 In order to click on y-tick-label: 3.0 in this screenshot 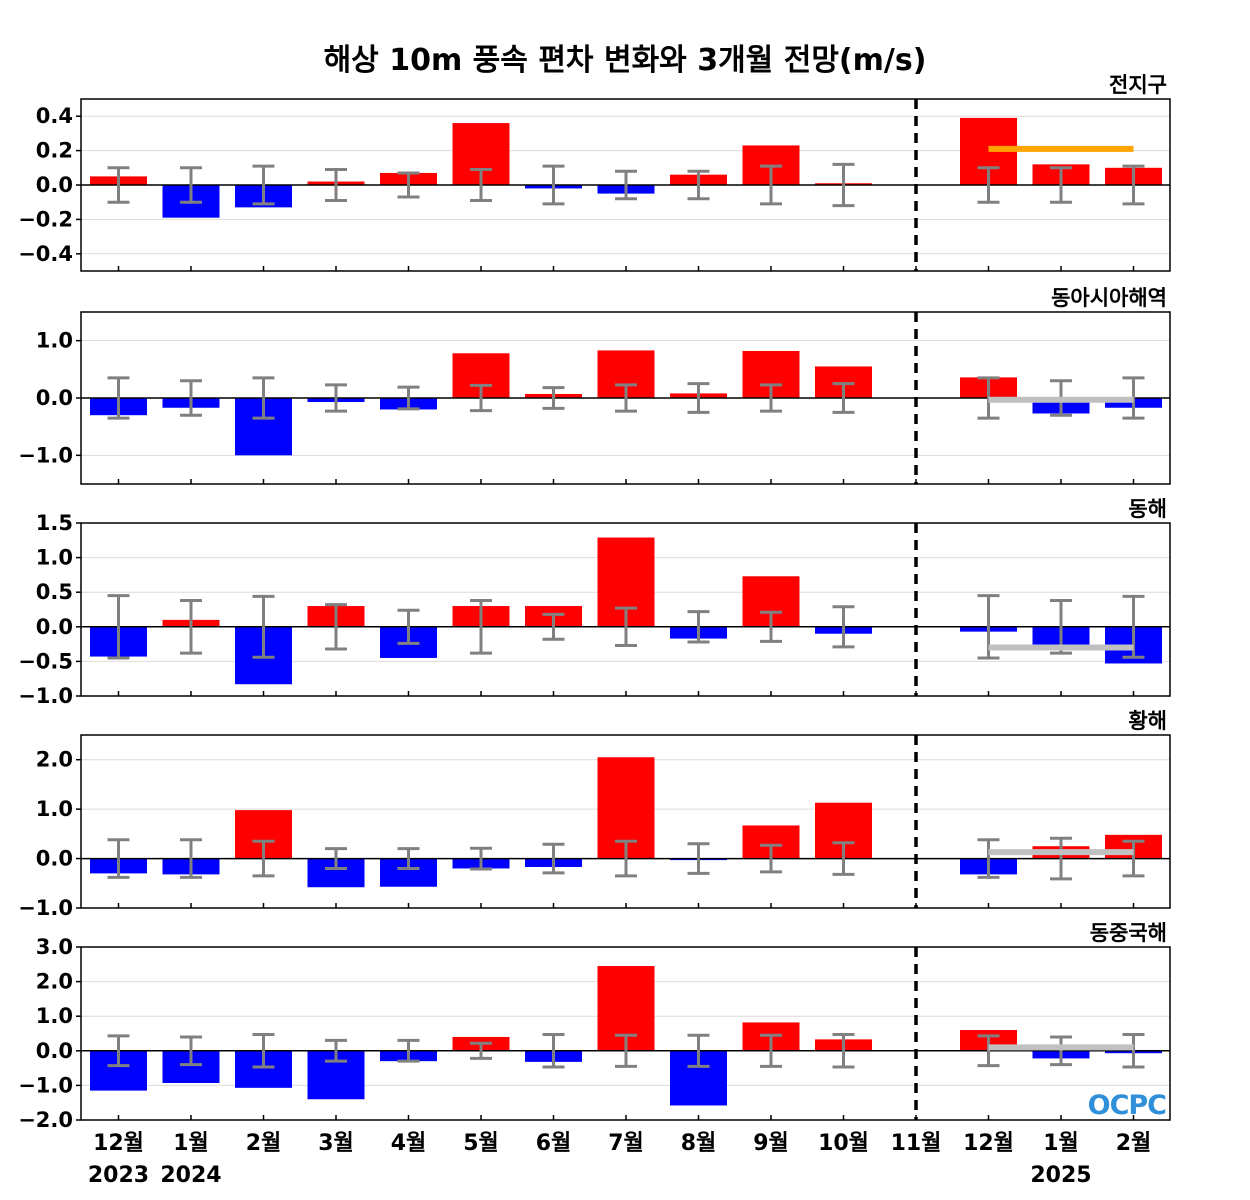, I will do `click(54, 947)`.